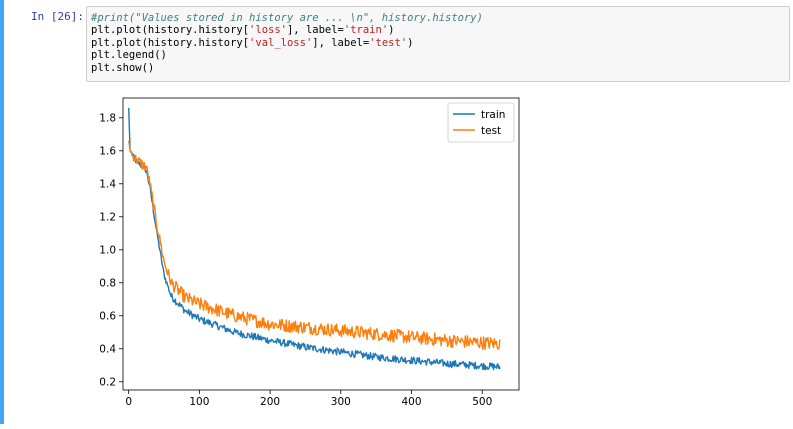 The width and height of the screenshot is (793, 429). What do you see at coordinates (107, 284) in the screenshot?
I see `y-tick-label: 0.8` at bounding box center [107, 284].